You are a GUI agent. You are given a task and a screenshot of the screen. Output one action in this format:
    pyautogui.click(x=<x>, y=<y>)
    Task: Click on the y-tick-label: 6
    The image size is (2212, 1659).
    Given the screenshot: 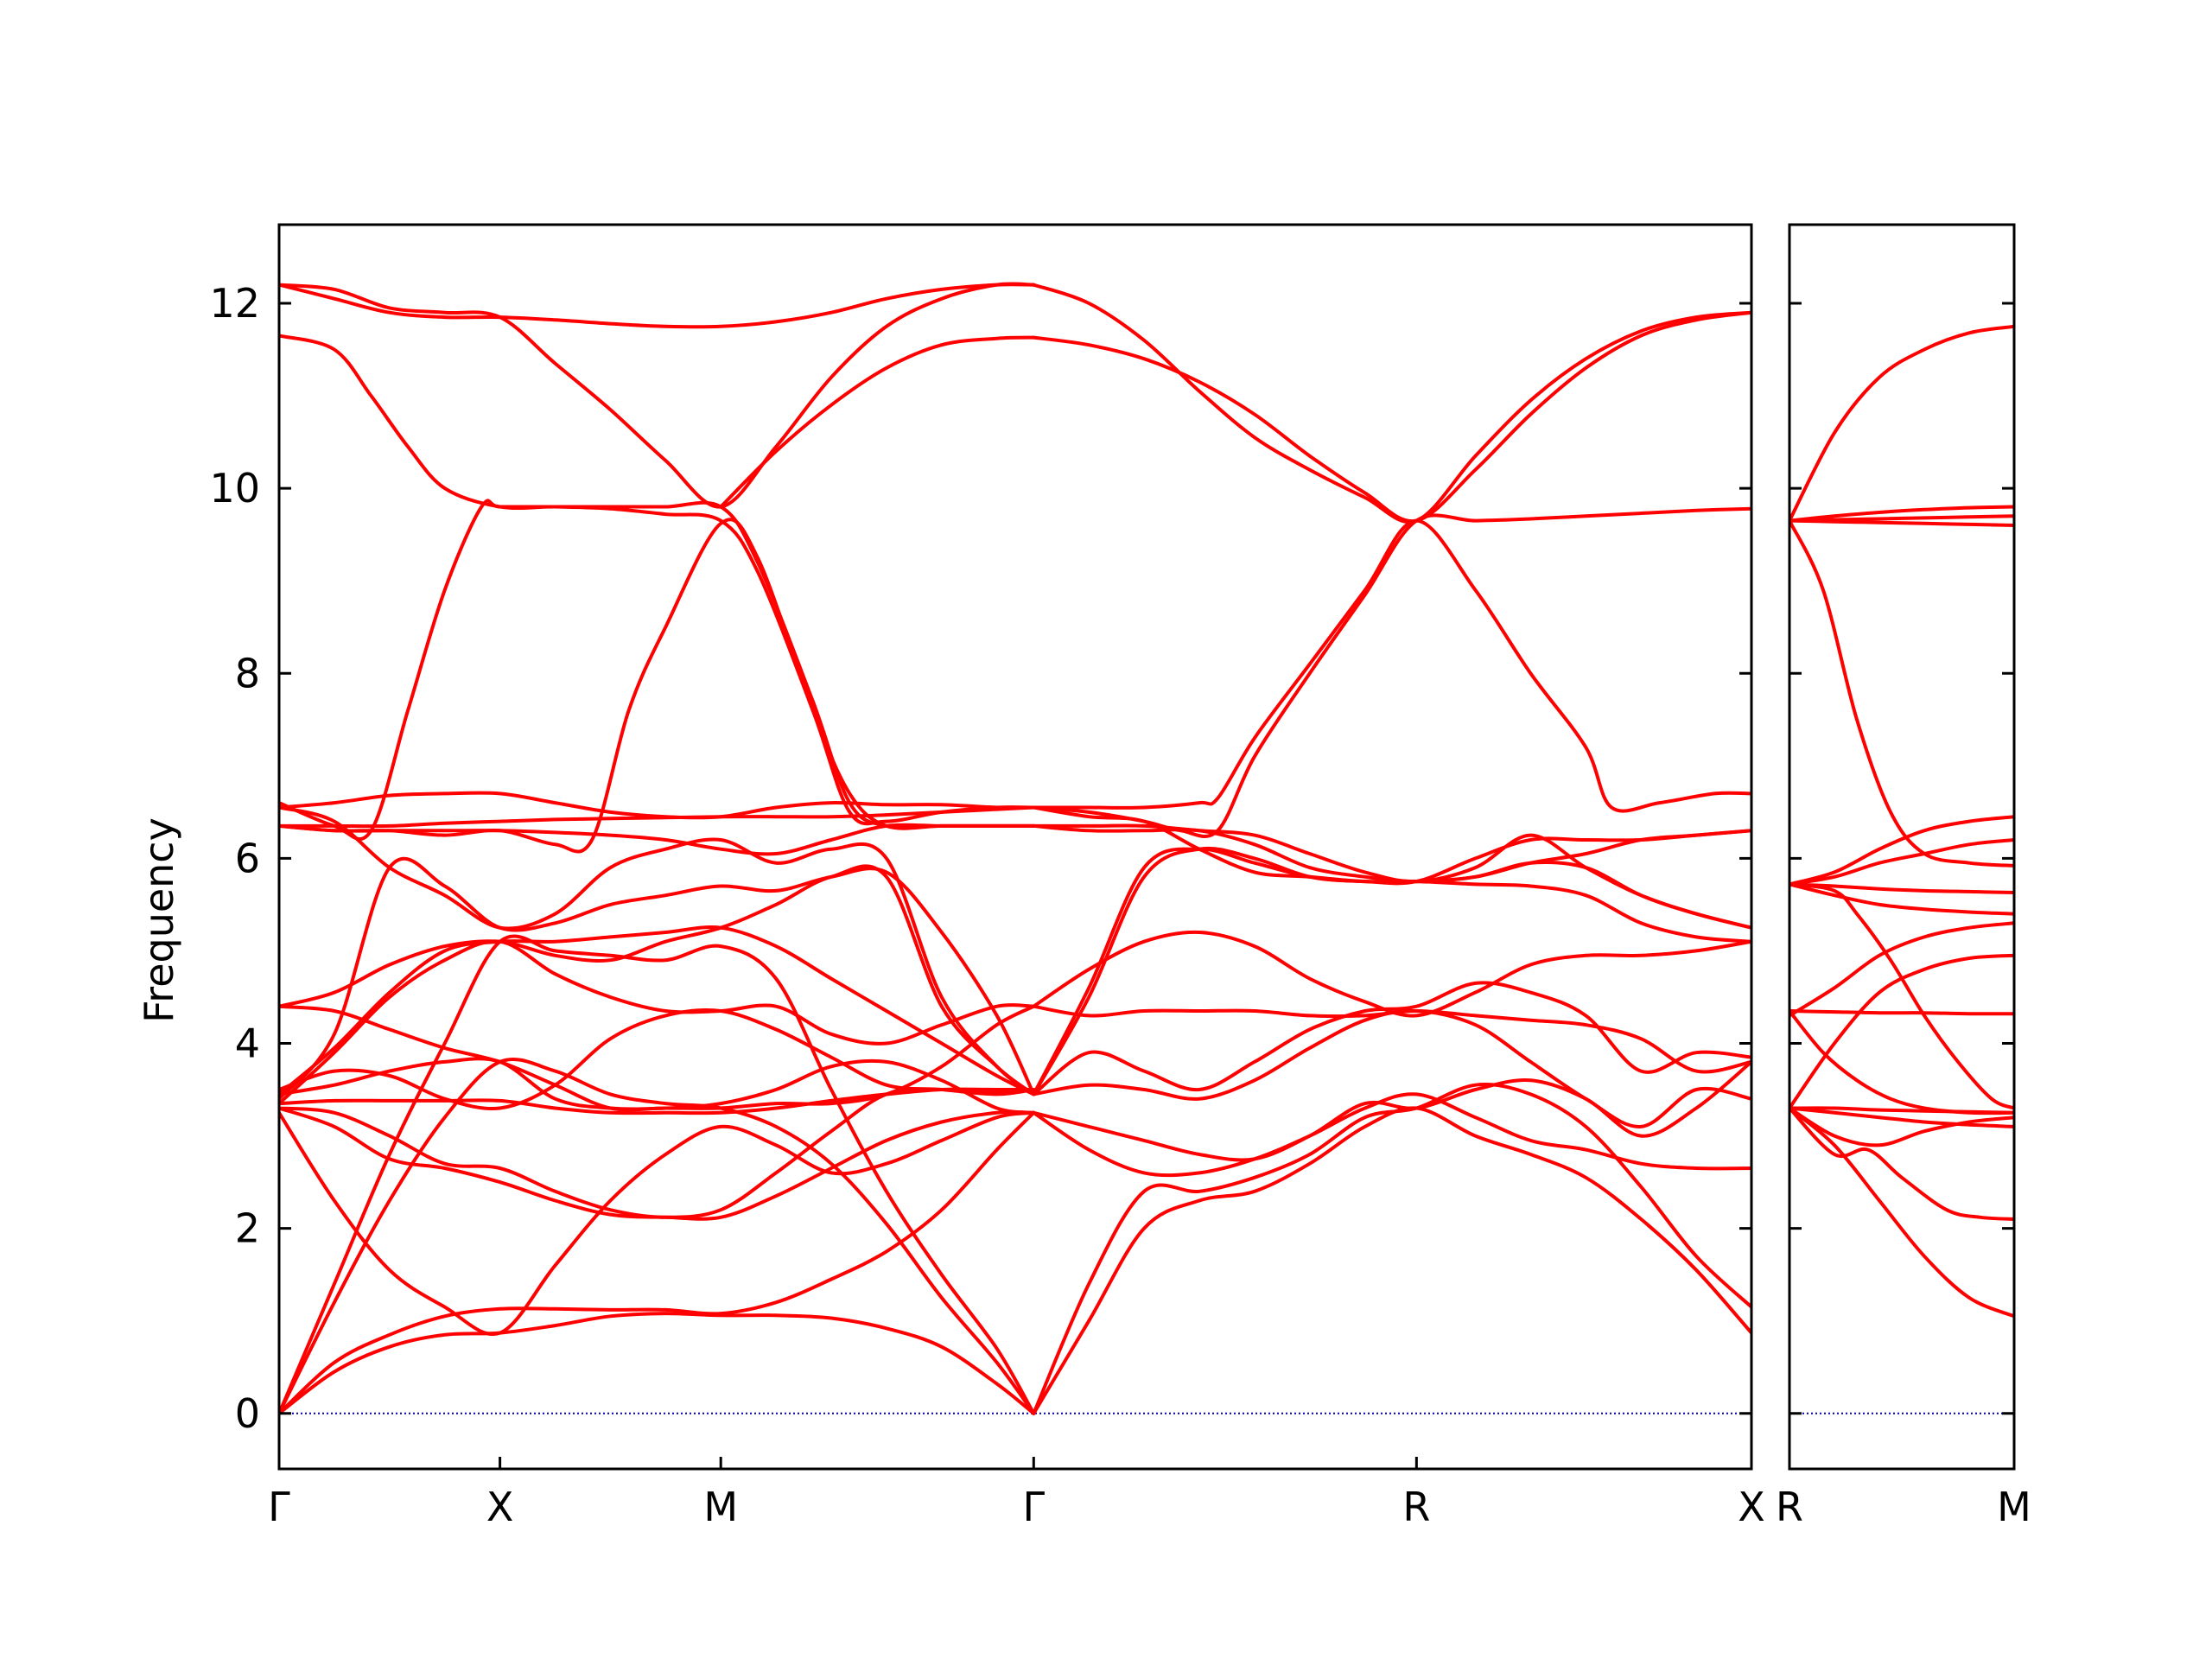 What is the action you would take?
    pyautogui.click(x=247, y=858)
    